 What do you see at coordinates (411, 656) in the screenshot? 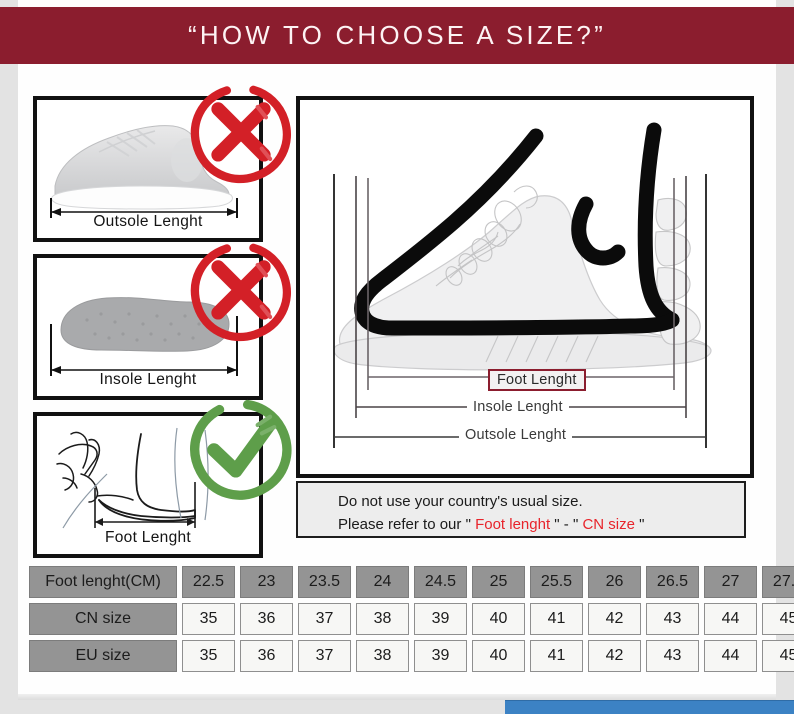
I see `table-row: EU size 35 36 37 38 39 40 41 42 43 44 45` at bounding box center [411, 656].